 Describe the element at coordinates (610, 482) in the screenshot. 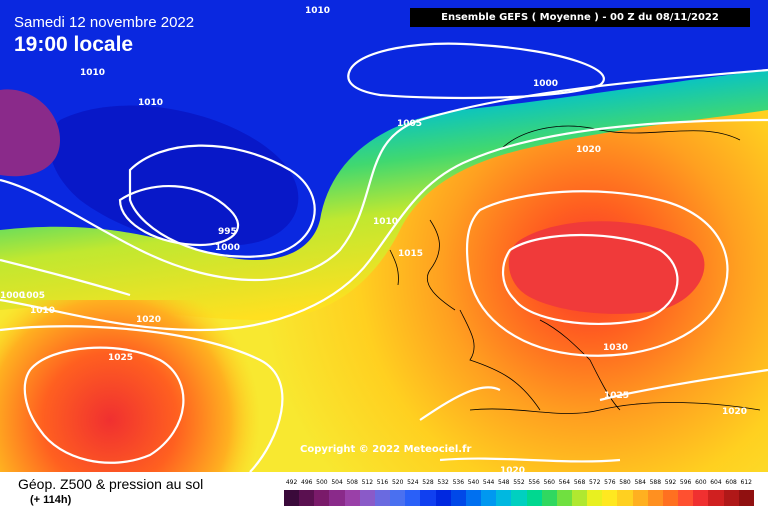

I see `scale-tick-label: 576` at that location.